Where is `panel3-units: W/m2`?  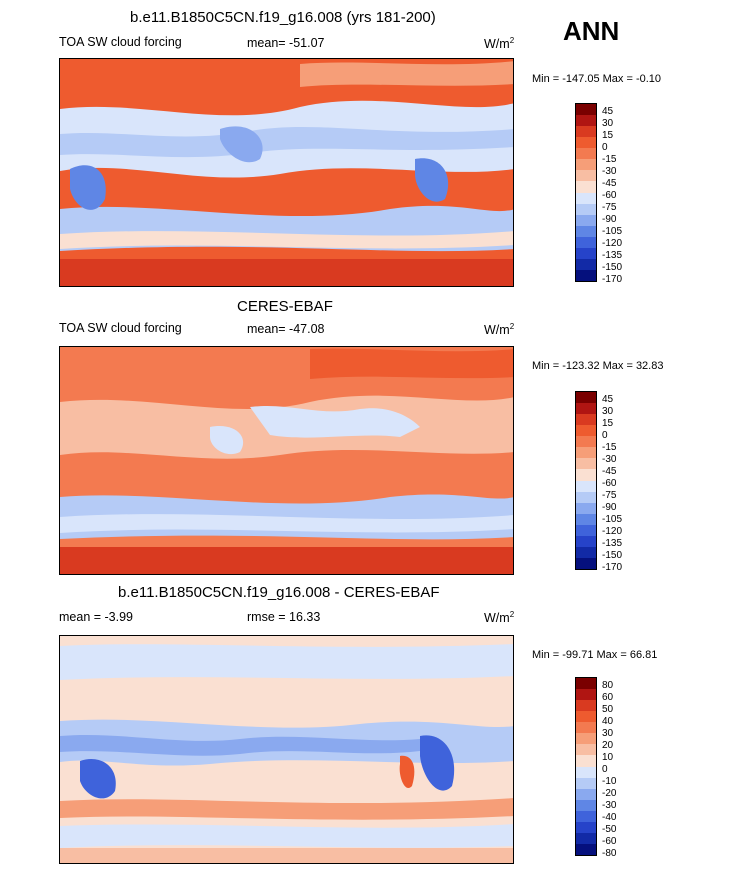 panel3-units: W/m2 is located at coordinates (499, 618).